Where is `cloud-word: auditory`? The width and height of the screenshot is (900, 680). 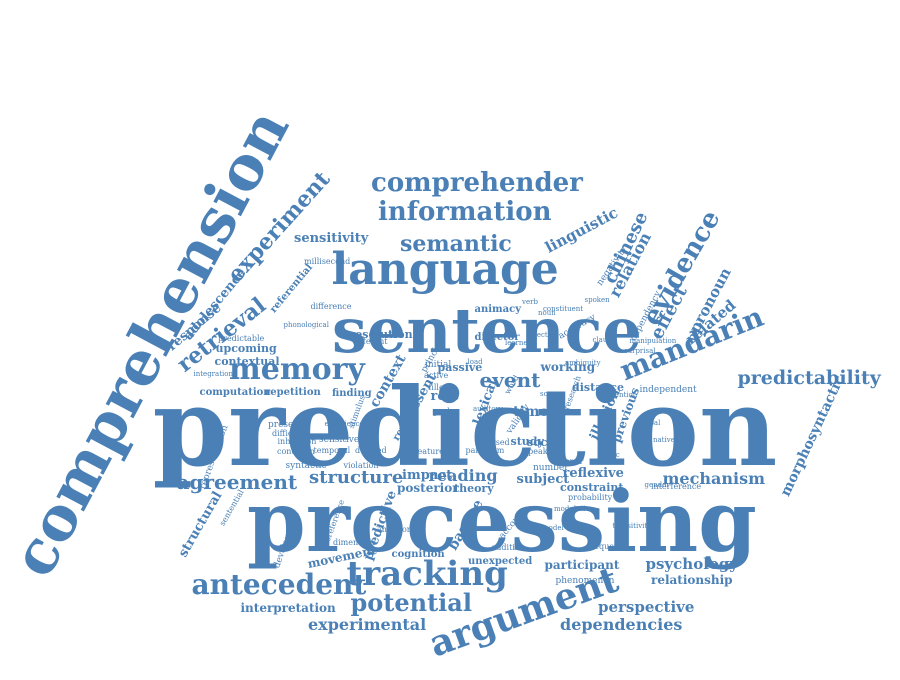
cloud-word: auditory is located at coordinates (488, 408).